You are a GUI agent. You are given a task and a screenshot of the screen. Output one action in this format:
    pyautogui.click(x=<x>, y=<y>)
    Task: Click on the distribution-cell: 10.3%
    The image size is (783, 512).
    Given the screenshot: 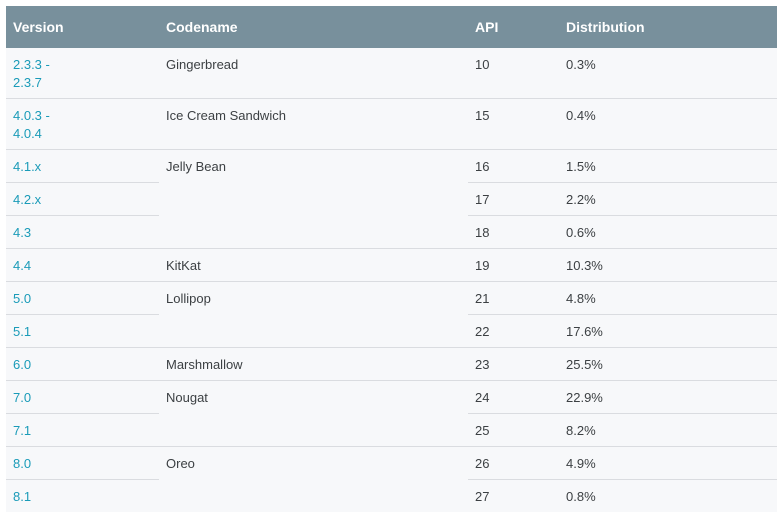 What is the action you would take?
    pyautogui.click(x=668, y=265)
    